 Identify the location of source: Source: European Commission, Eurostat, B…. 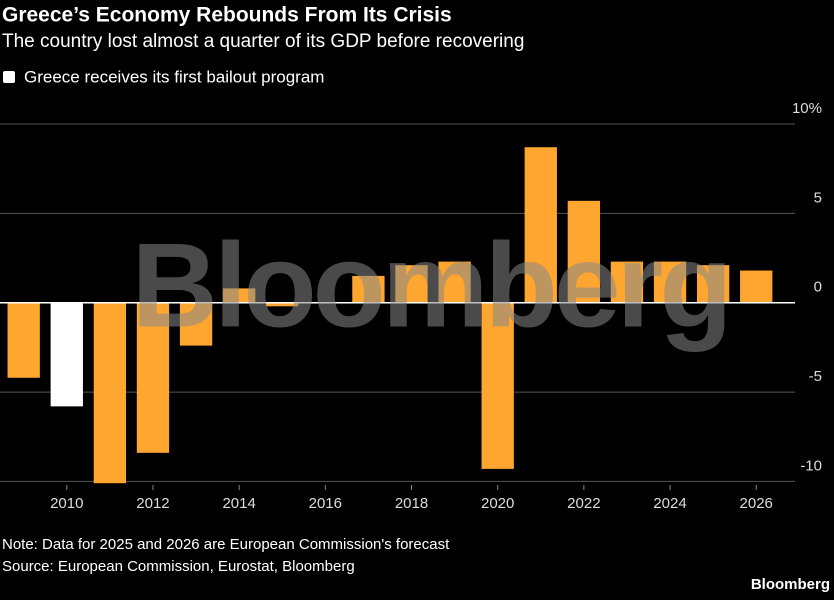
(178, 566).